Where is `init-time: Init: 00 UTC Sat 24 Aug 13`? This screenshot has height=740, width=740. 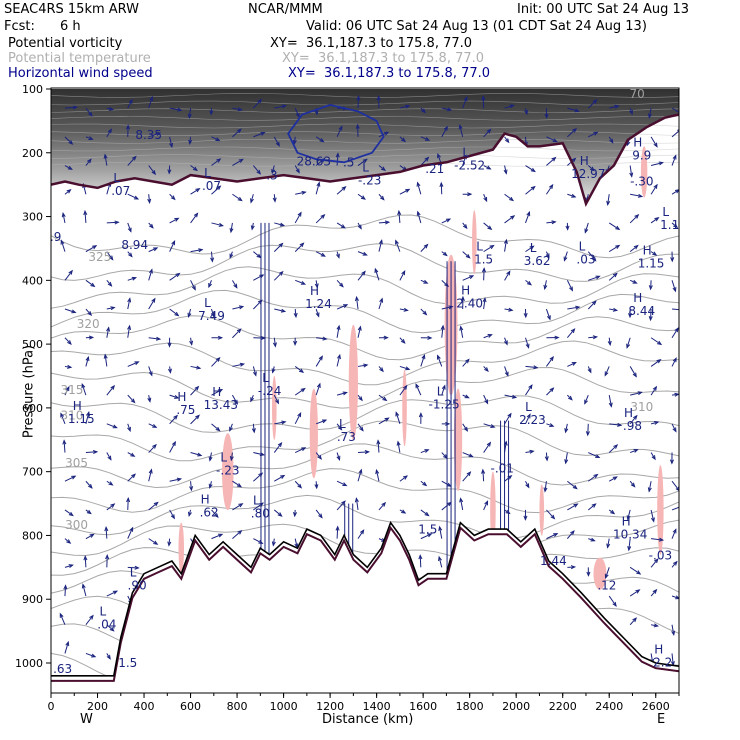 init-time: Init: 00 UTC Sat 24 Aug 13 is located at coordinates (603, 9).